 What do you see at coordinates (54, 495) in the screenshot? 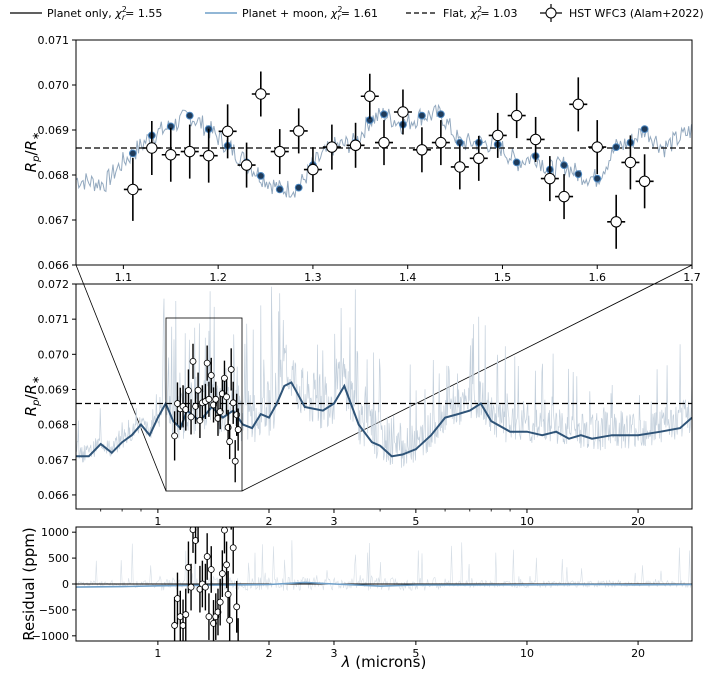
I see `mid-y-tick-label: 0.066` at bounding box center [54, 495].